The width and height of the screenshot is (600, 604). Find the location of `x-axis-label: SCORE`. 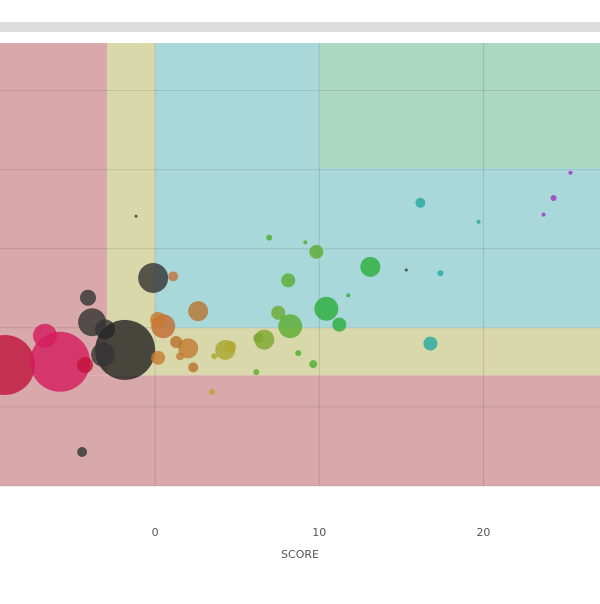

x-axis-label: SCORE is located at coordinates (300, 554).